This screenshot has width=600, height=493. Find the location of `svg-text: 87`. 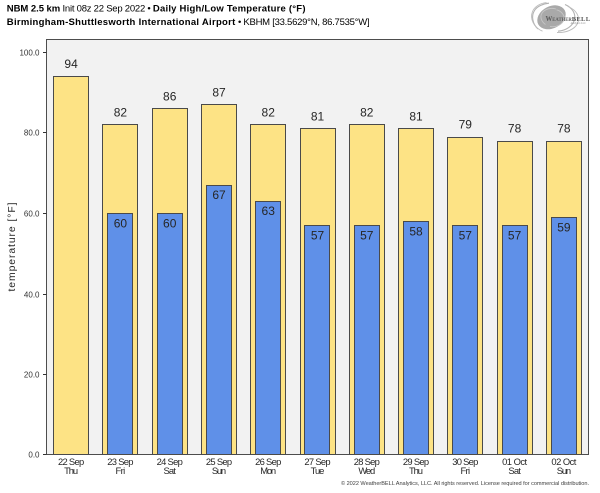

svg-text: 87 is located at coordinates (219, 92).